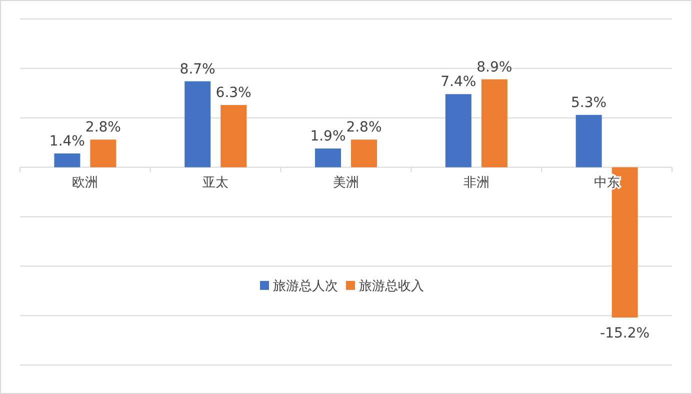 Image resolution: width=692 pixels, height=394 pixels. Describe the element at coordinates (85, 182) in the screenshot. I see `x-tick-label: 欧洲` at that location.